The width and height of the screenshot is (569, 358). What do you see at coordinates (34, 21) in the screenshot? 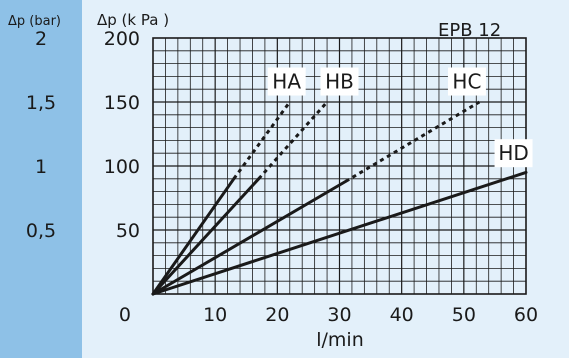
I see `left-axis-unit: Δp (bar)` at bounding box center [34, 21].